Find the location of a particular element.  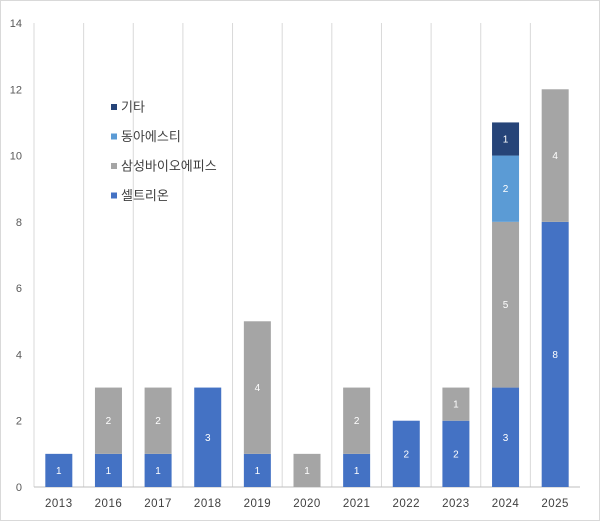

y-tick-label: 6 is located at coordinates (19, 289).